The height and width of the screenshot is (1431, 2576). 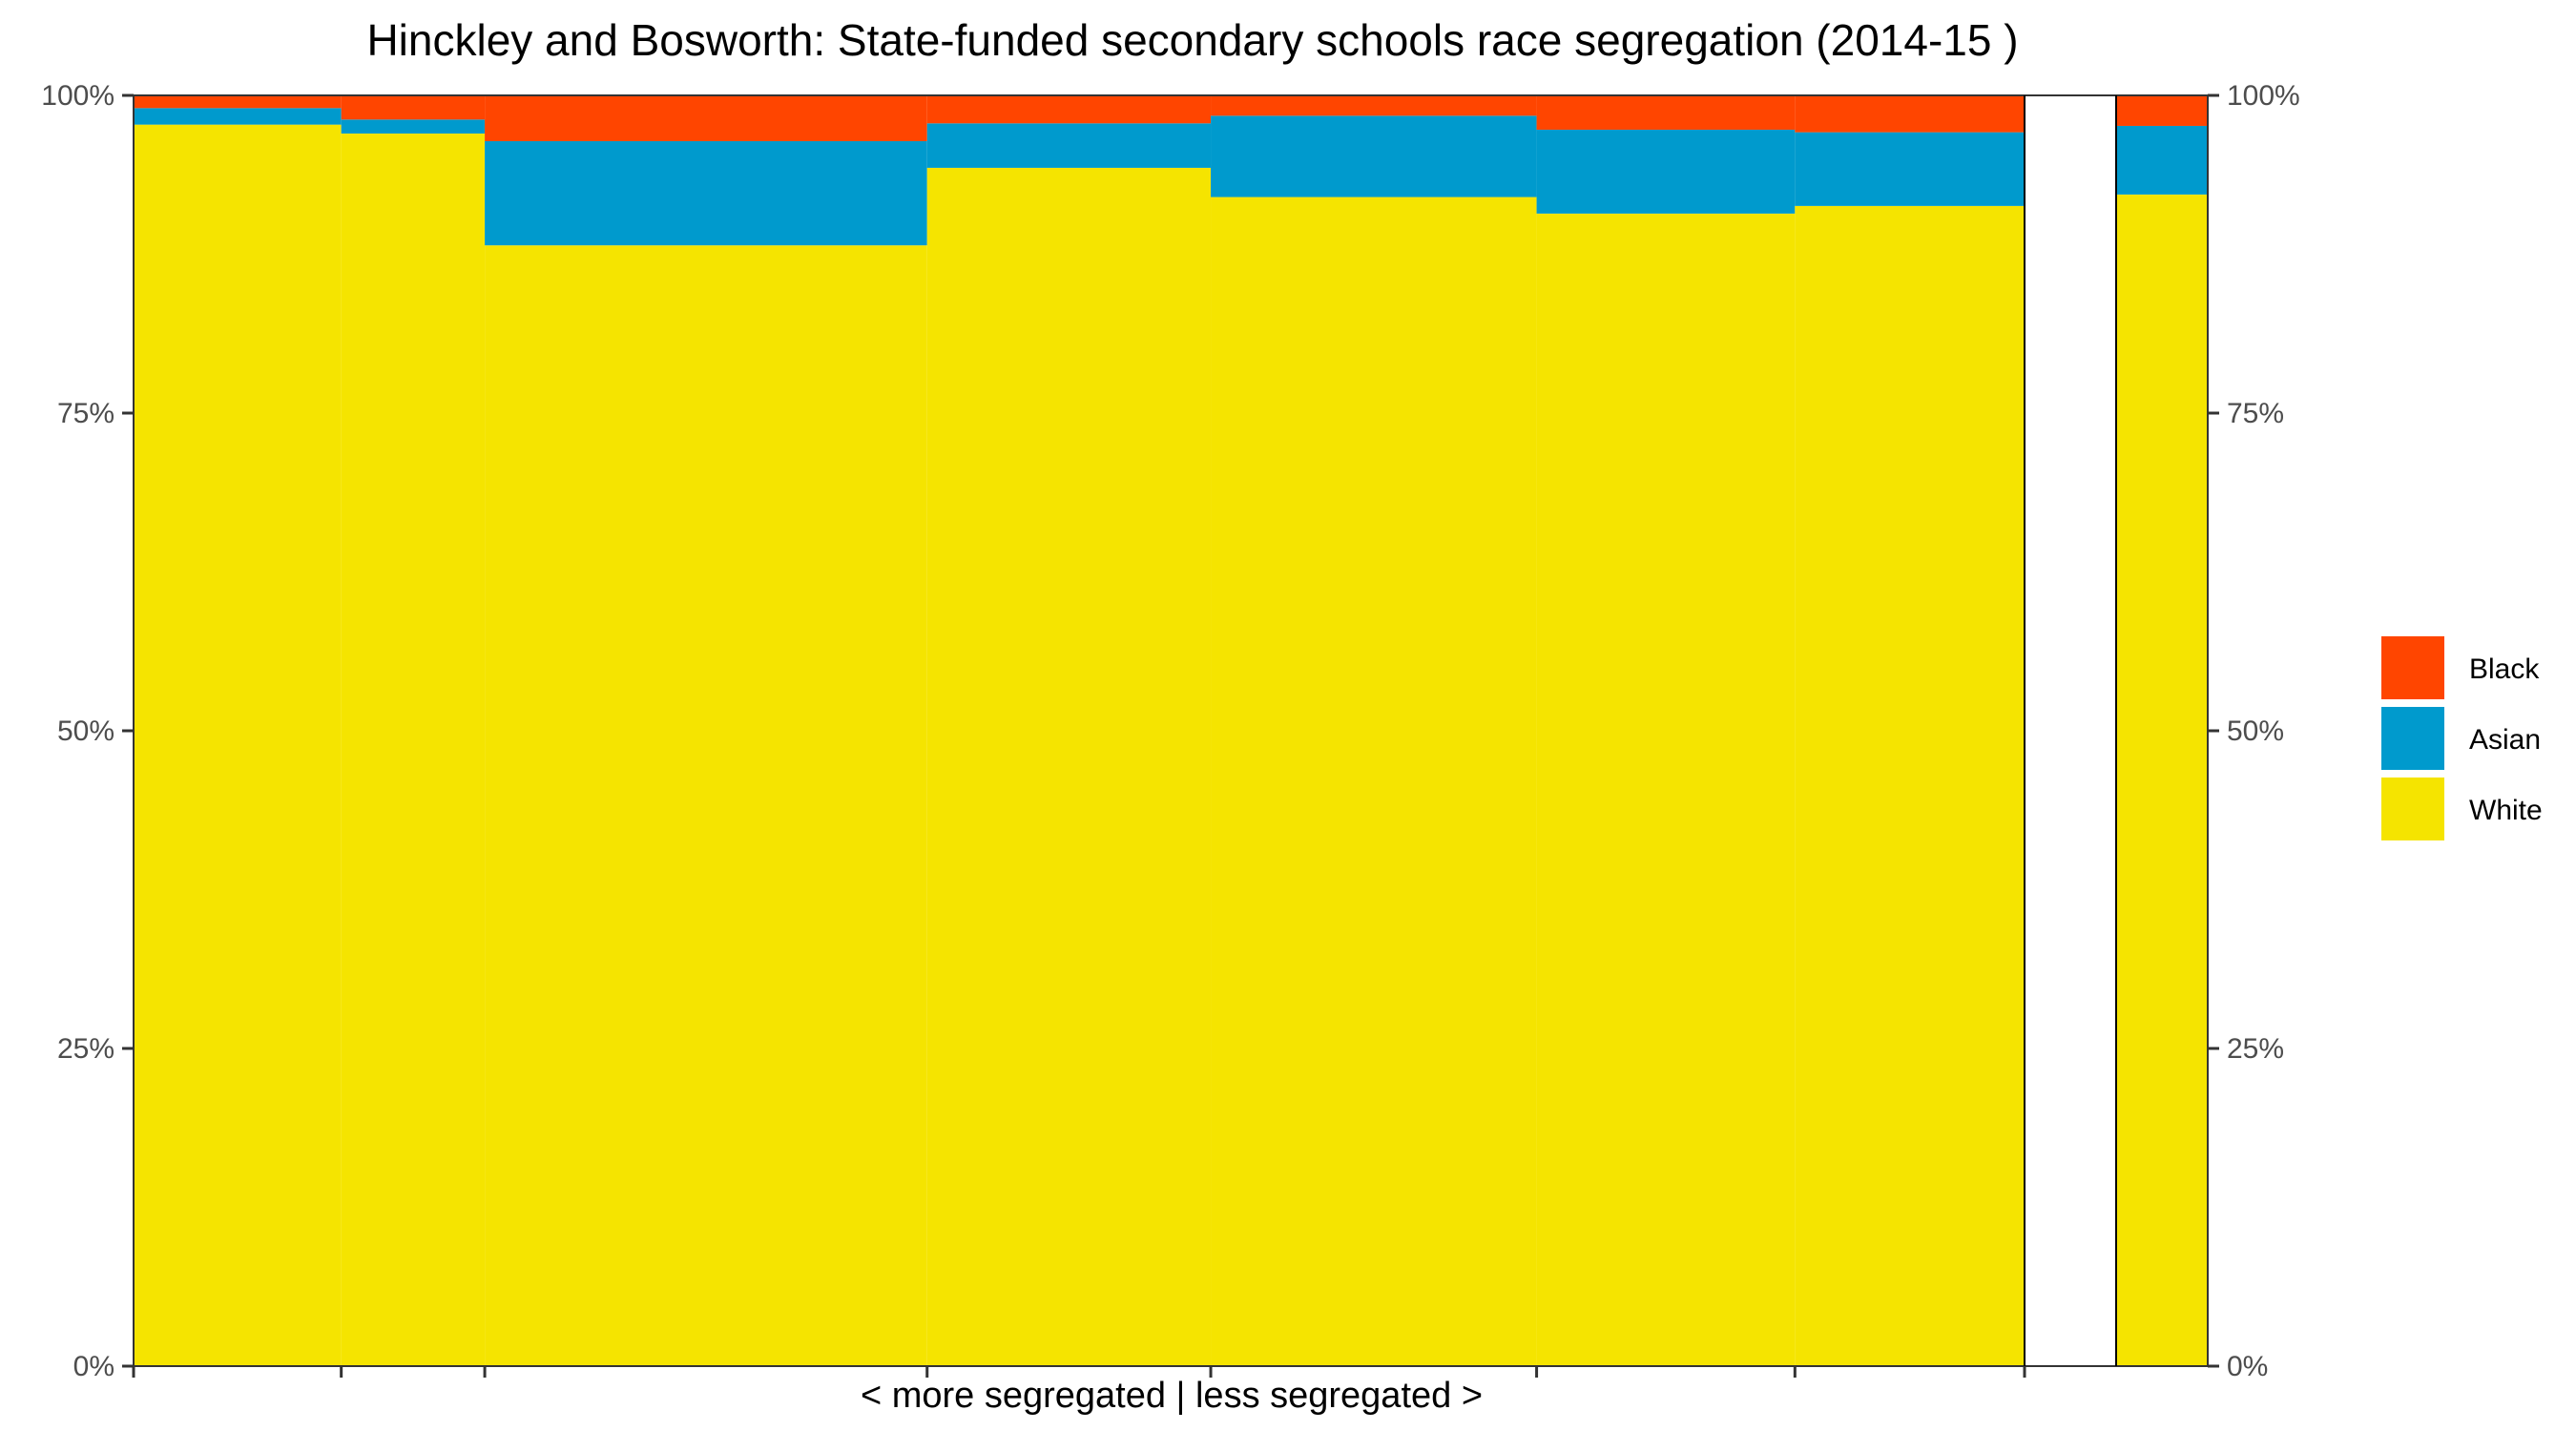 What do you see at coordinates (1666, 171) in the screenshot?
I see `bar-6-asian` at bounding box center [1666, 171].